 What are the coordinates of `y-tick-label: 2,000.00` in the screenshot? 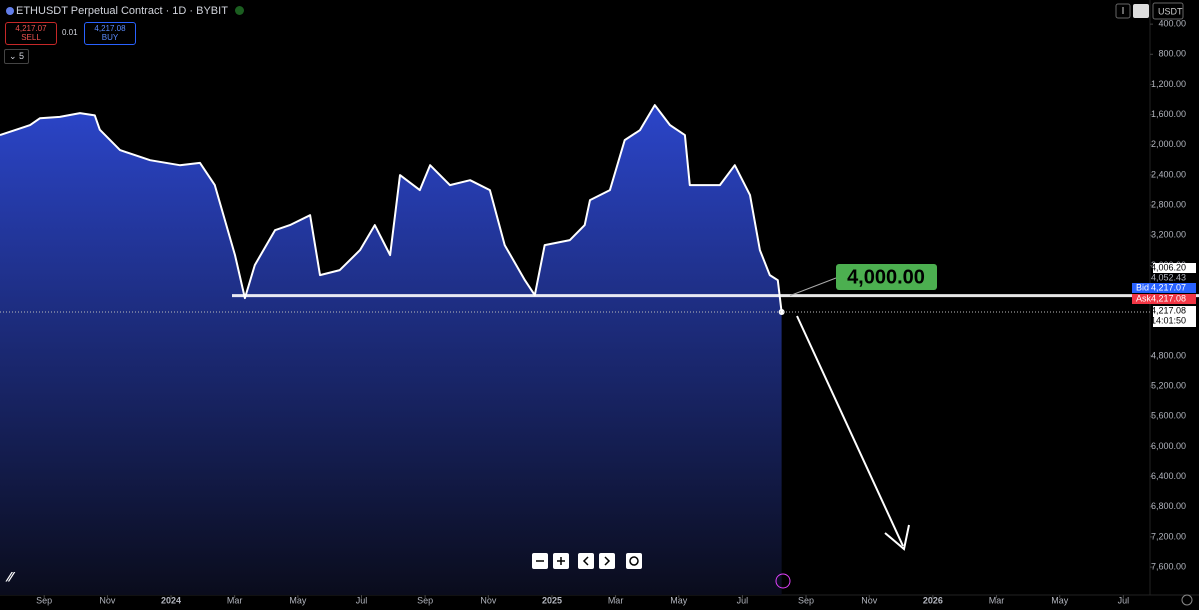 It's located at (1168, 144).